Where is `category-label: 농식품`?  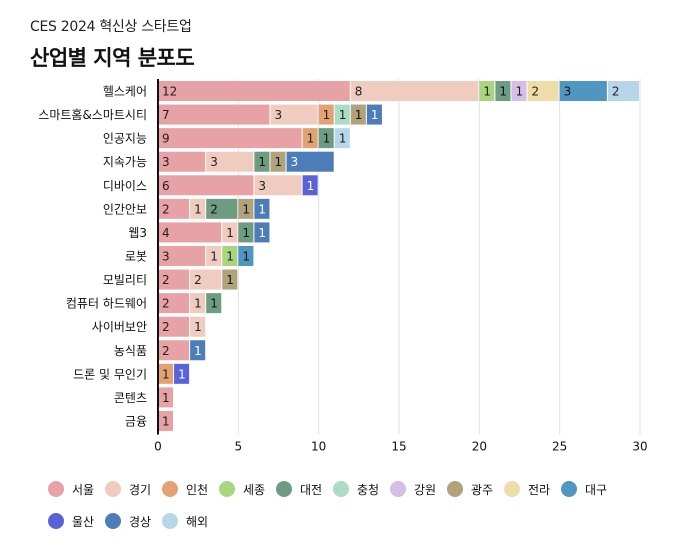
category-label: 농식품 is located at coordinates (130, 351).